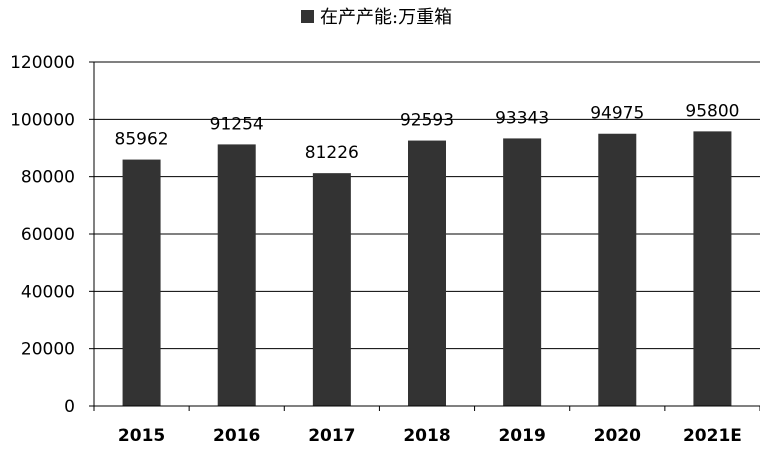  I want to click on x-axis-tick-labels: 2015 2016 2017 2018 2019 2020 2021E, so click(430, 436).